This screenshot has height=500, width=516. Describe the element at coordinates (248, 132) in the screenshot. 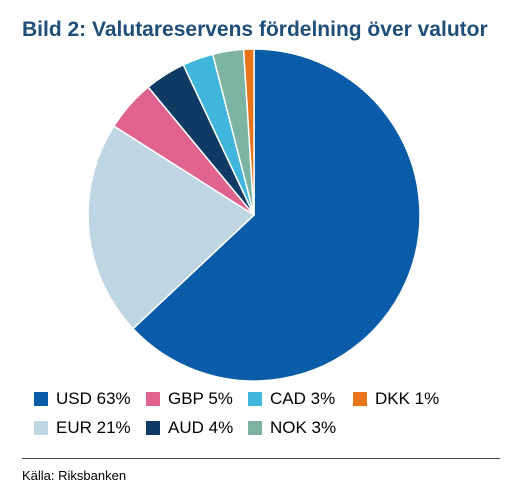

I see `pie-slice-dkk` at that location.